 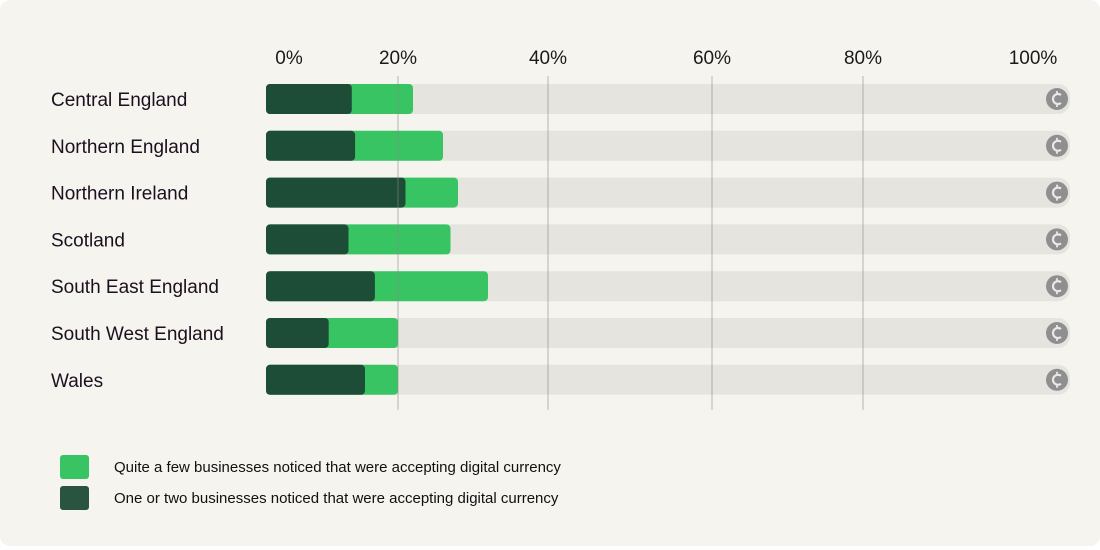 I want to click on legend-swatch-quite-a-few, so click(x=74, y=467).